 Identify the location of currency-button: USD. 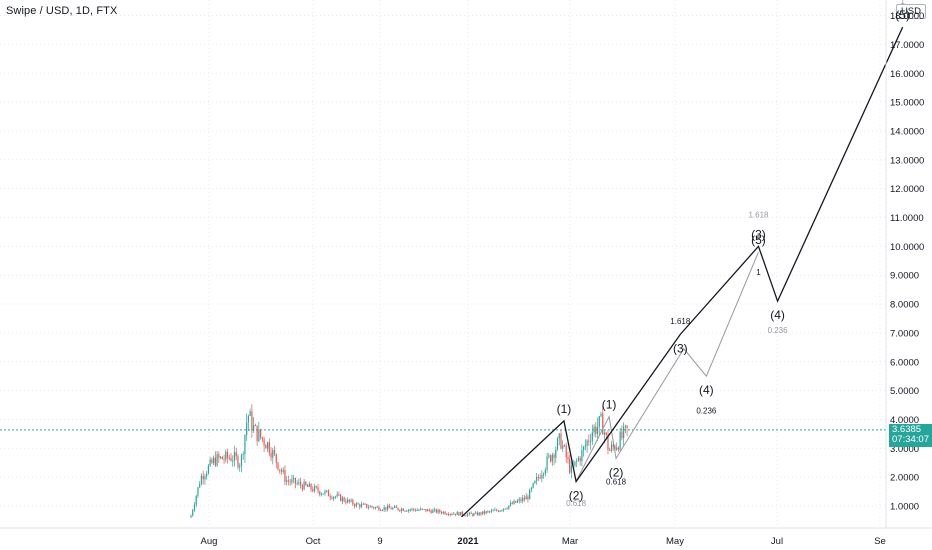
(910, 11).